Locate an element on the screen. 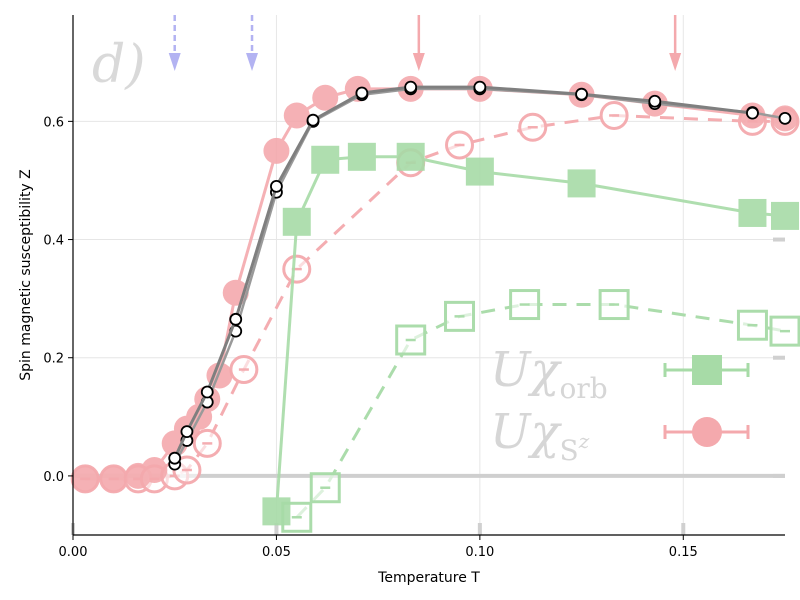  legend-label: Uχorb is located at coordinates (549, 373).